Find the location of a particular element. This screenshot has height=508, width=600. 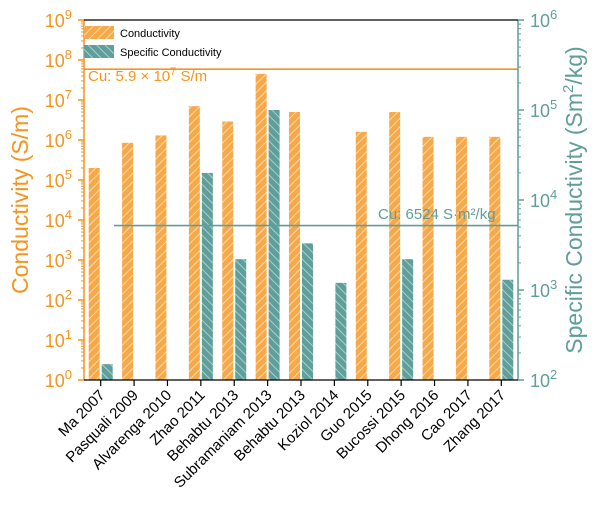

right-axis-label-sup: 2 is located at coordinates (568, 89).